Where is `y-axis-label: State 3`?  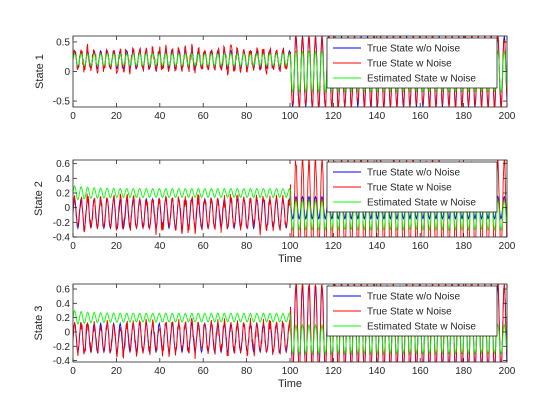 y-axis-label: State 3 is located at coordinates (39, 323).